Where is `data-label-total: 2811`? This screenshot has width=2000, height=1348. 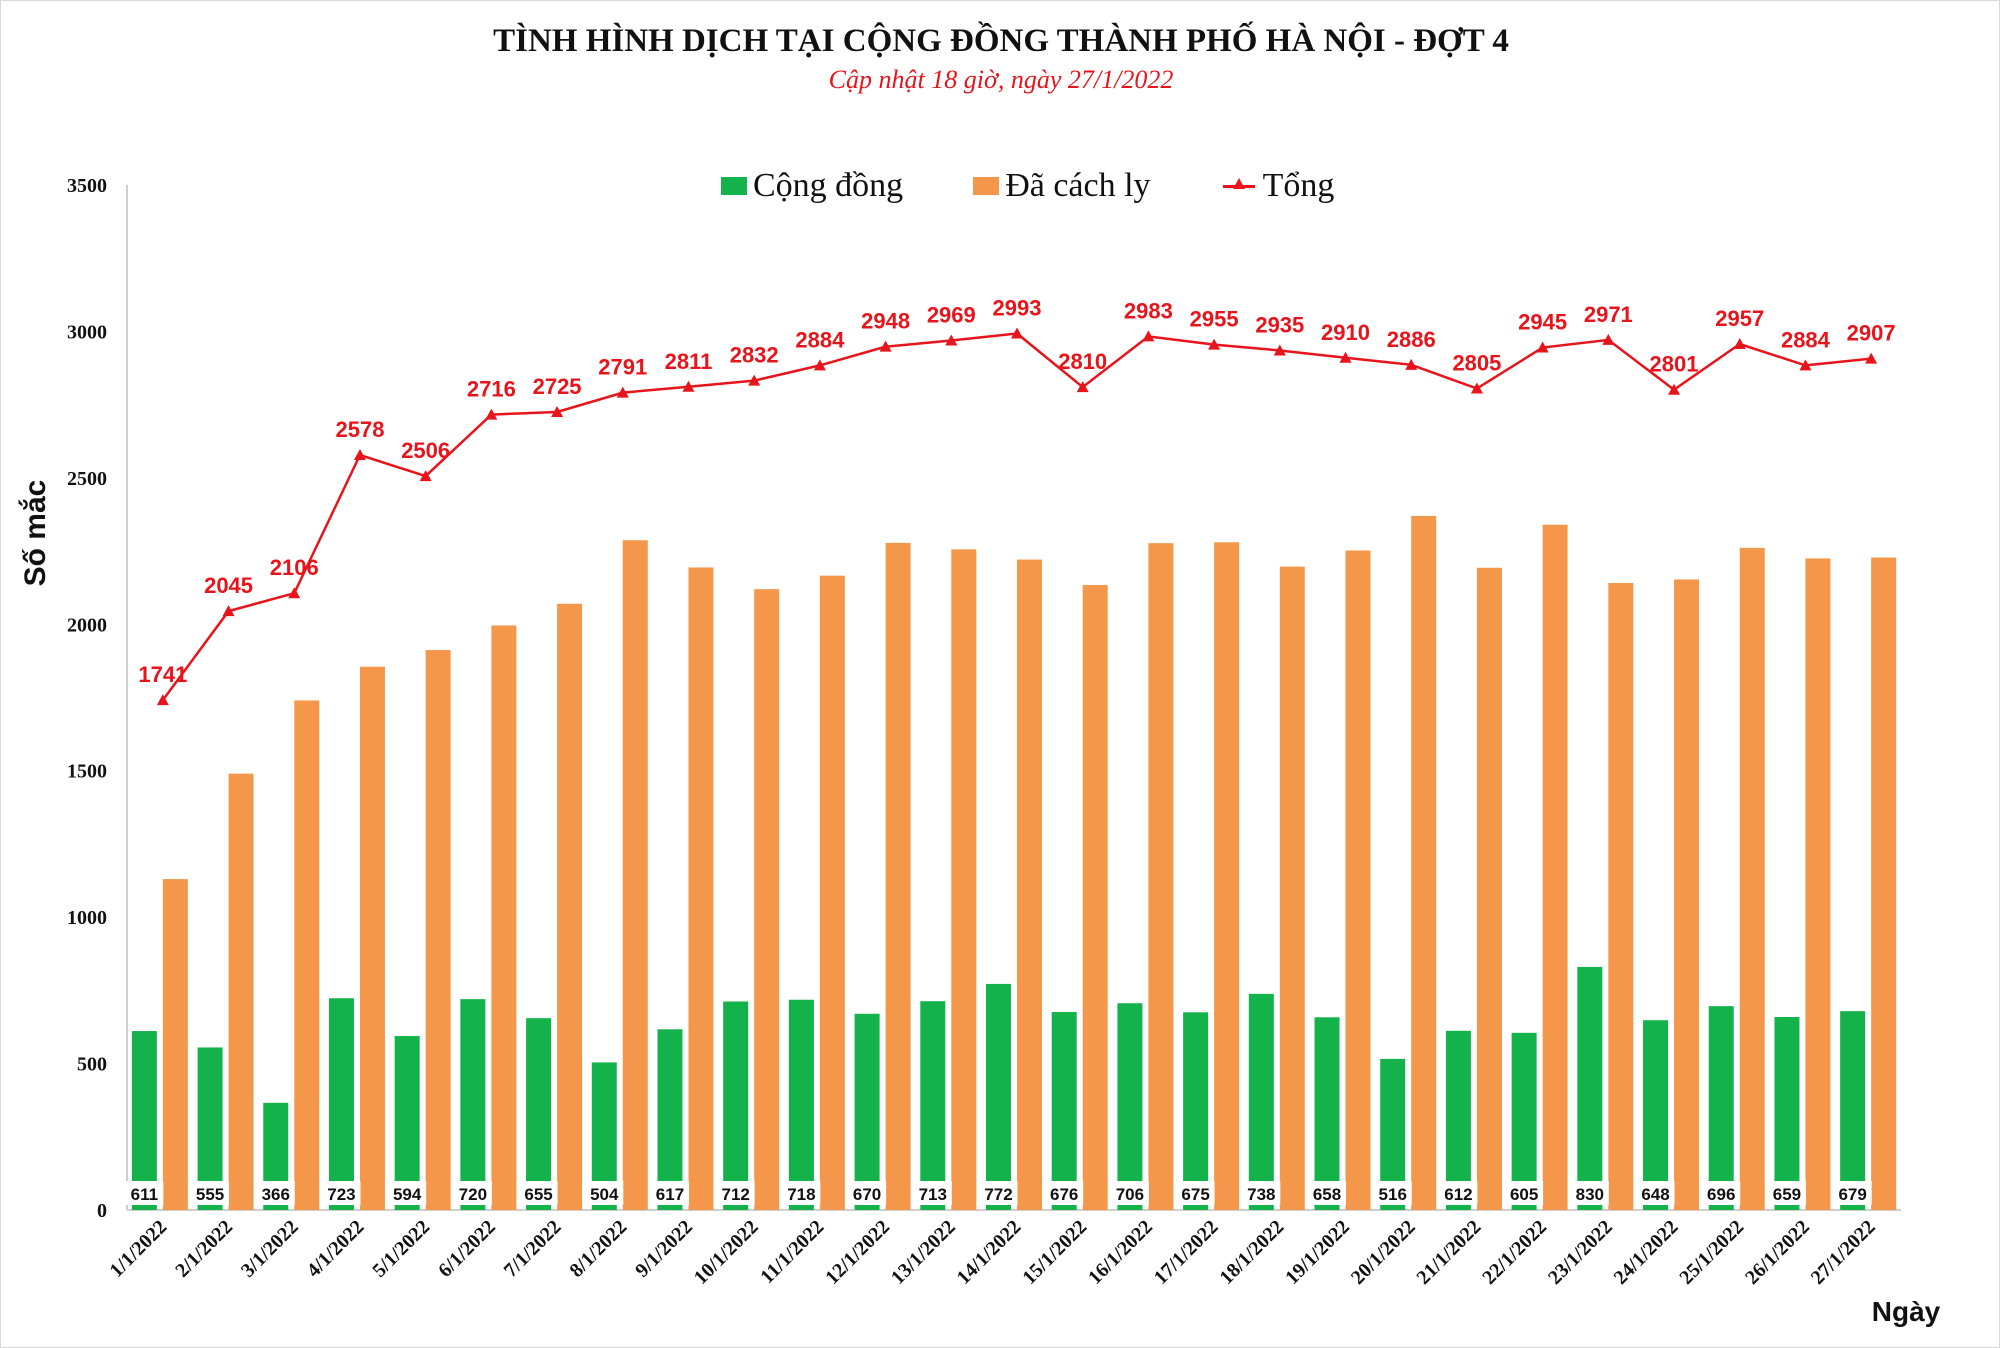
data-label-total: 2811 is located at coordinates (689, 361).